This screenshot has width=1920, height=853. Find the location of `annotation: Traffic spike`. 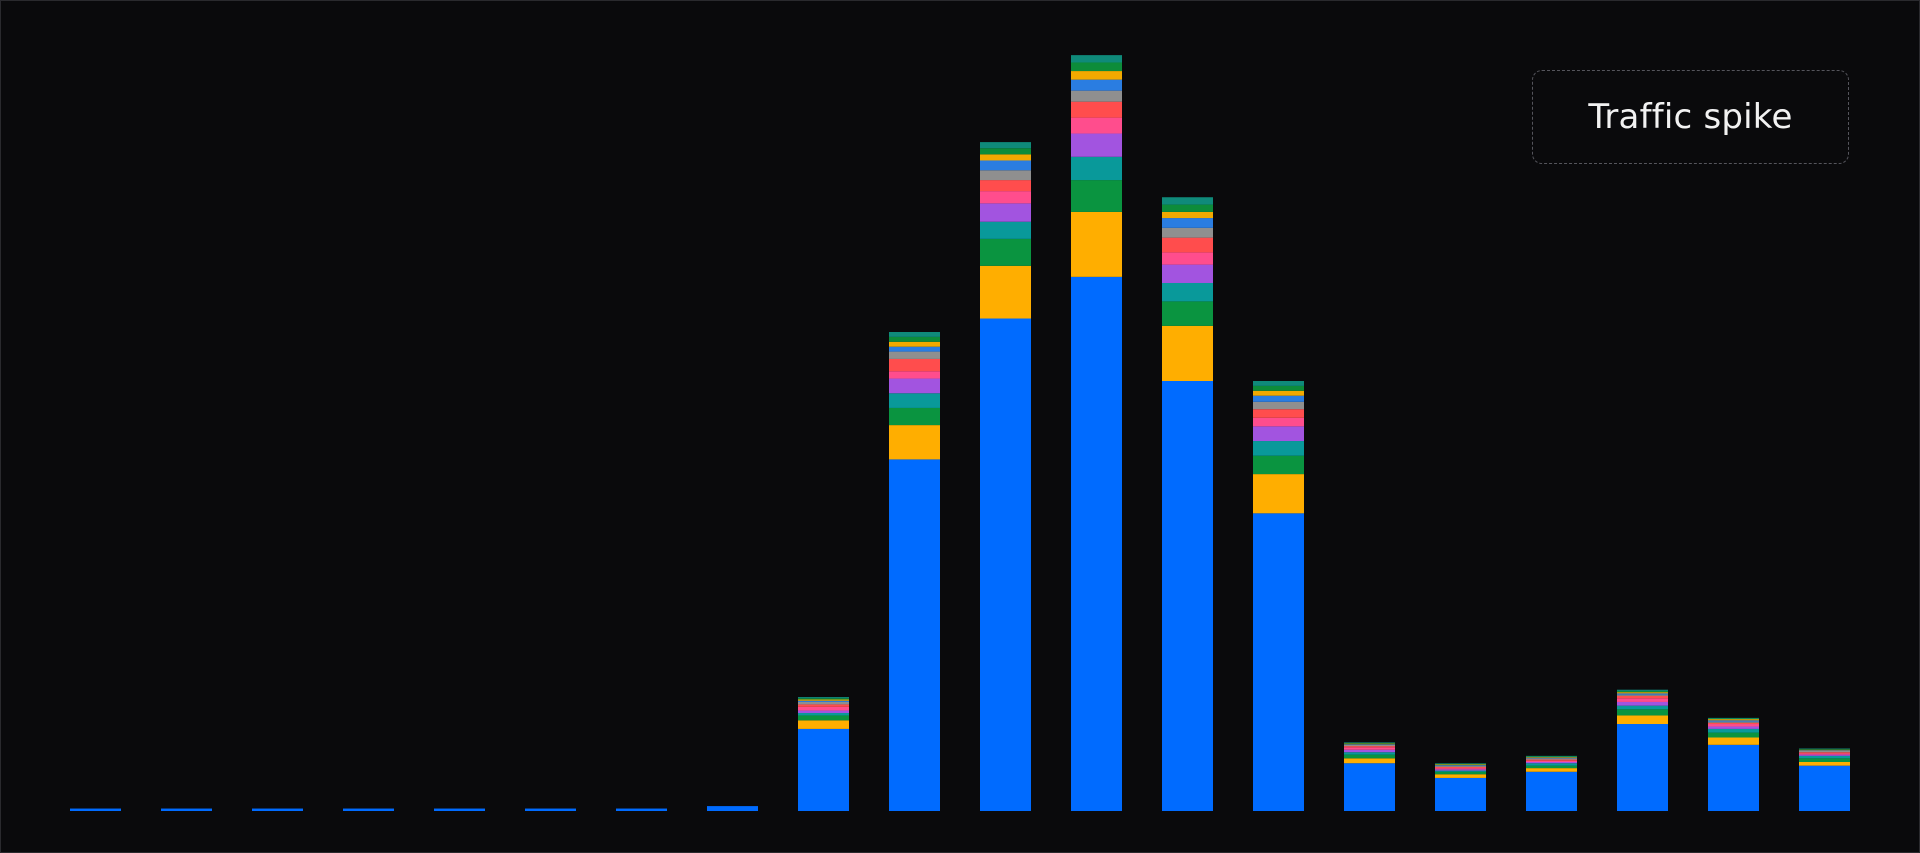

annotation: Traffic spike is located at coordinates (1690, 117).